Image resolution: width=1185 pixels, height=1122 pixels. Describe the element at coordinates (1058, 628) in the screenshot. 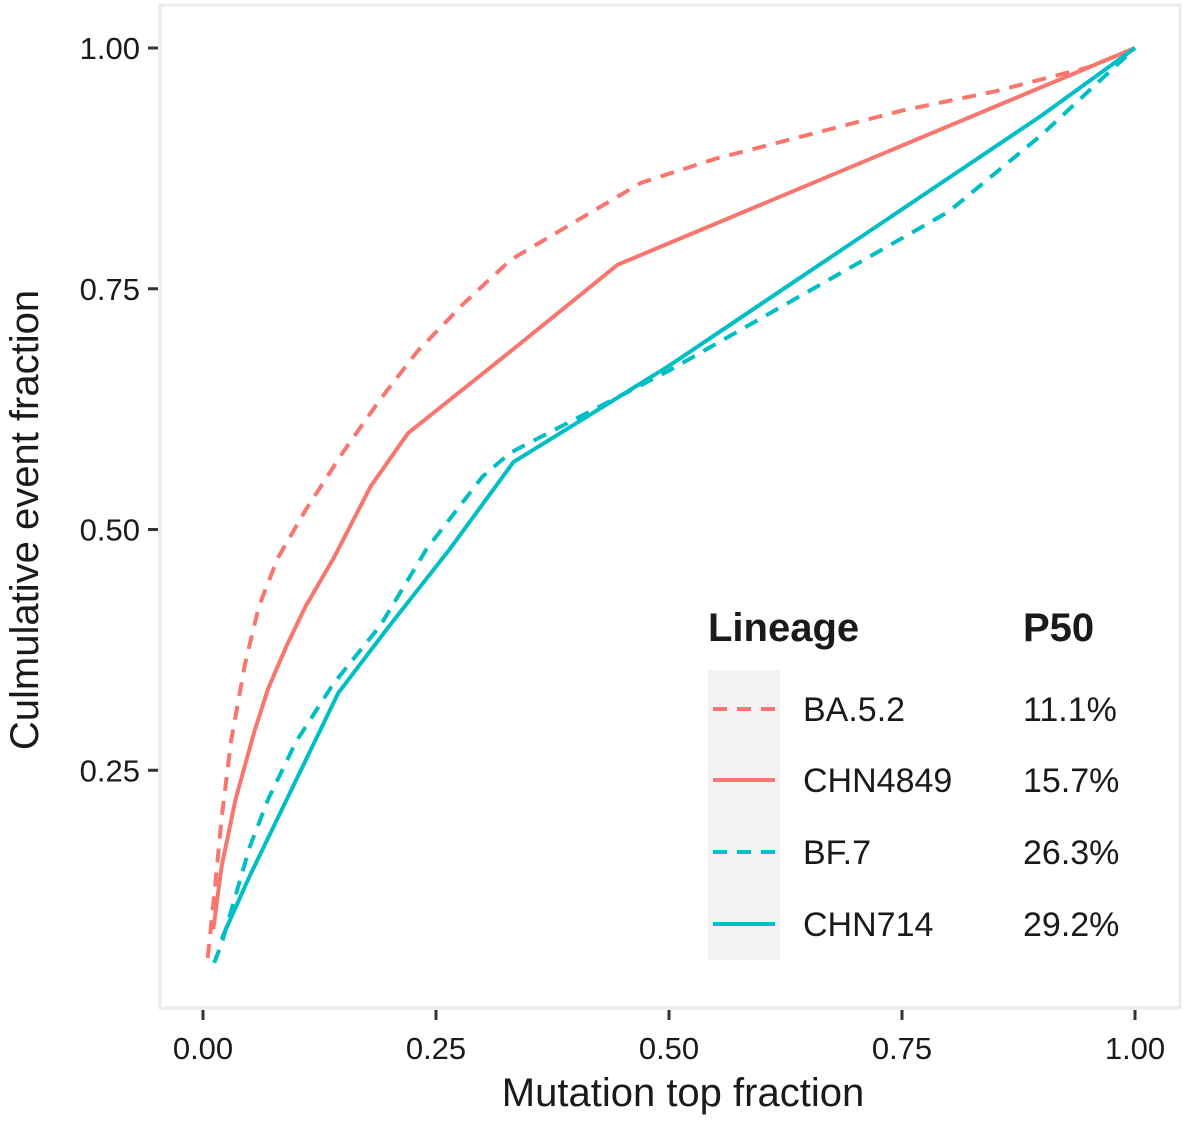

I see `legend-p50-header: P50` at that location.